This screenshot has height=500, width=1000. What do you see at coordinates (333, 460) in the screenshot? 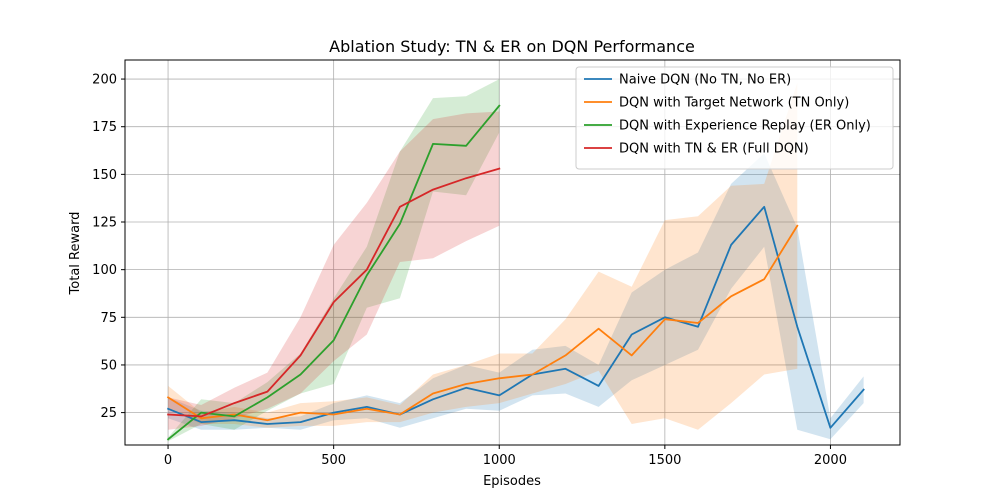
I see `x-tick-label-1: 500` at bounding box center [333, 460].